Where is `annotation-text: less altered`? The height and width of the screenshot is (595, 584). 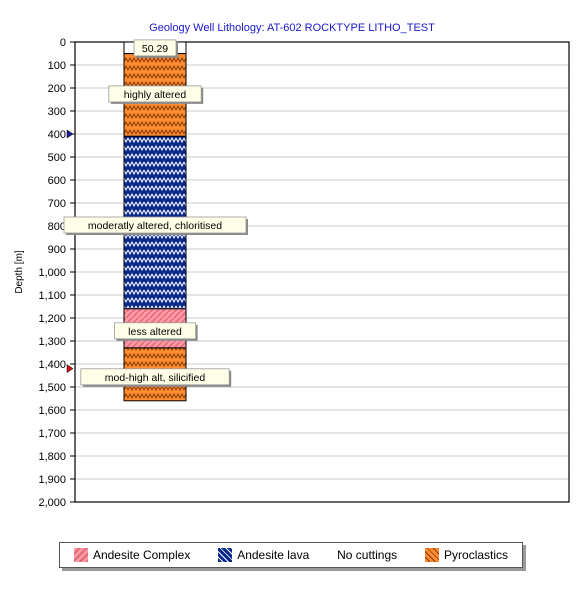
annotation-text: less altered is located at coordinates (155, 332).